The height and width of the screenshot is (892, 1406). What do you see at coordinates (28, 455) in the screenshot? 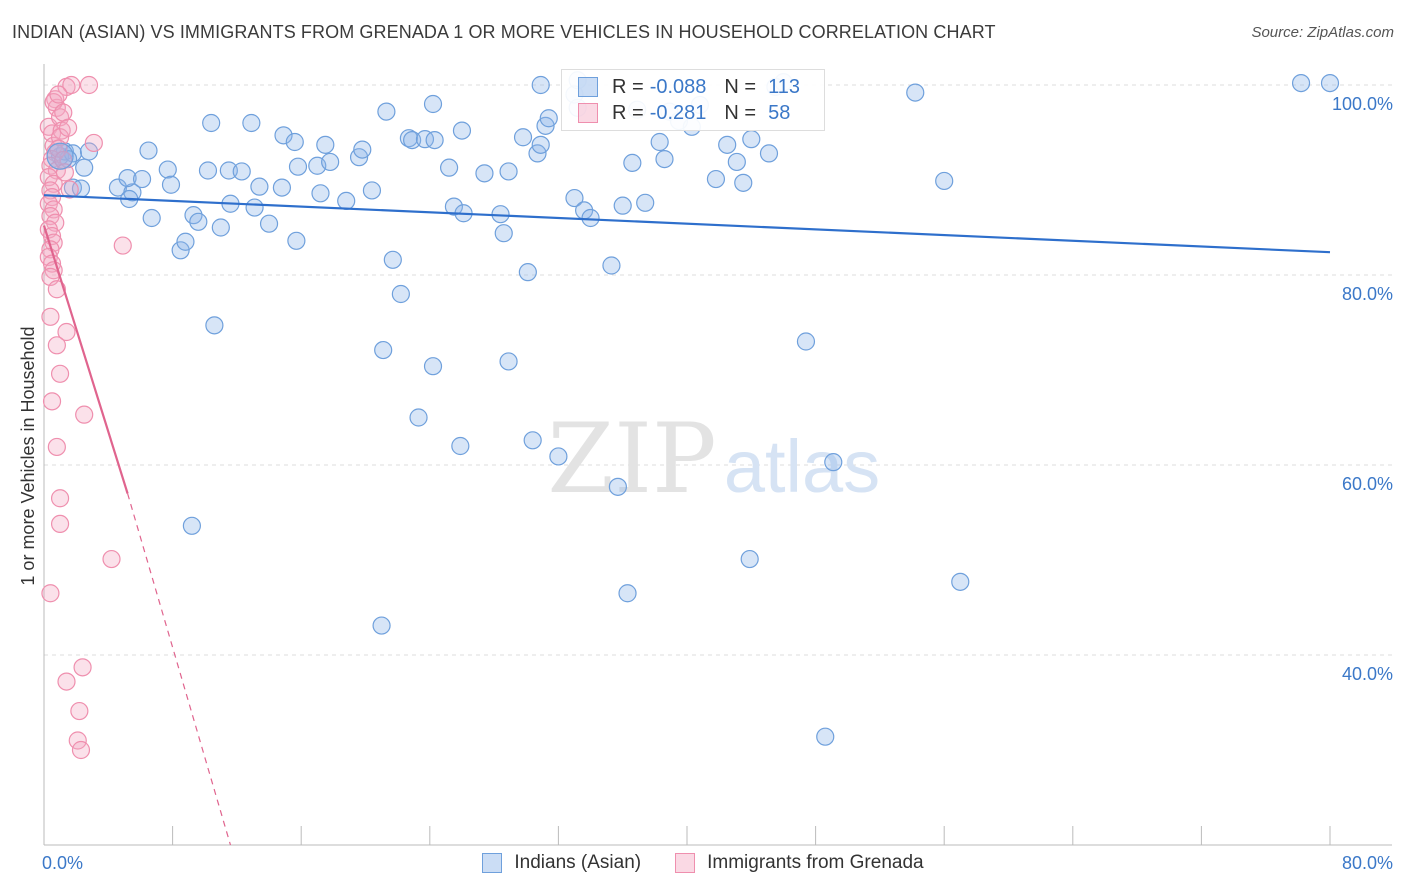
I see `y-axis-label: 1 or more Vehicles in Household` at bounding box center [28, 455].